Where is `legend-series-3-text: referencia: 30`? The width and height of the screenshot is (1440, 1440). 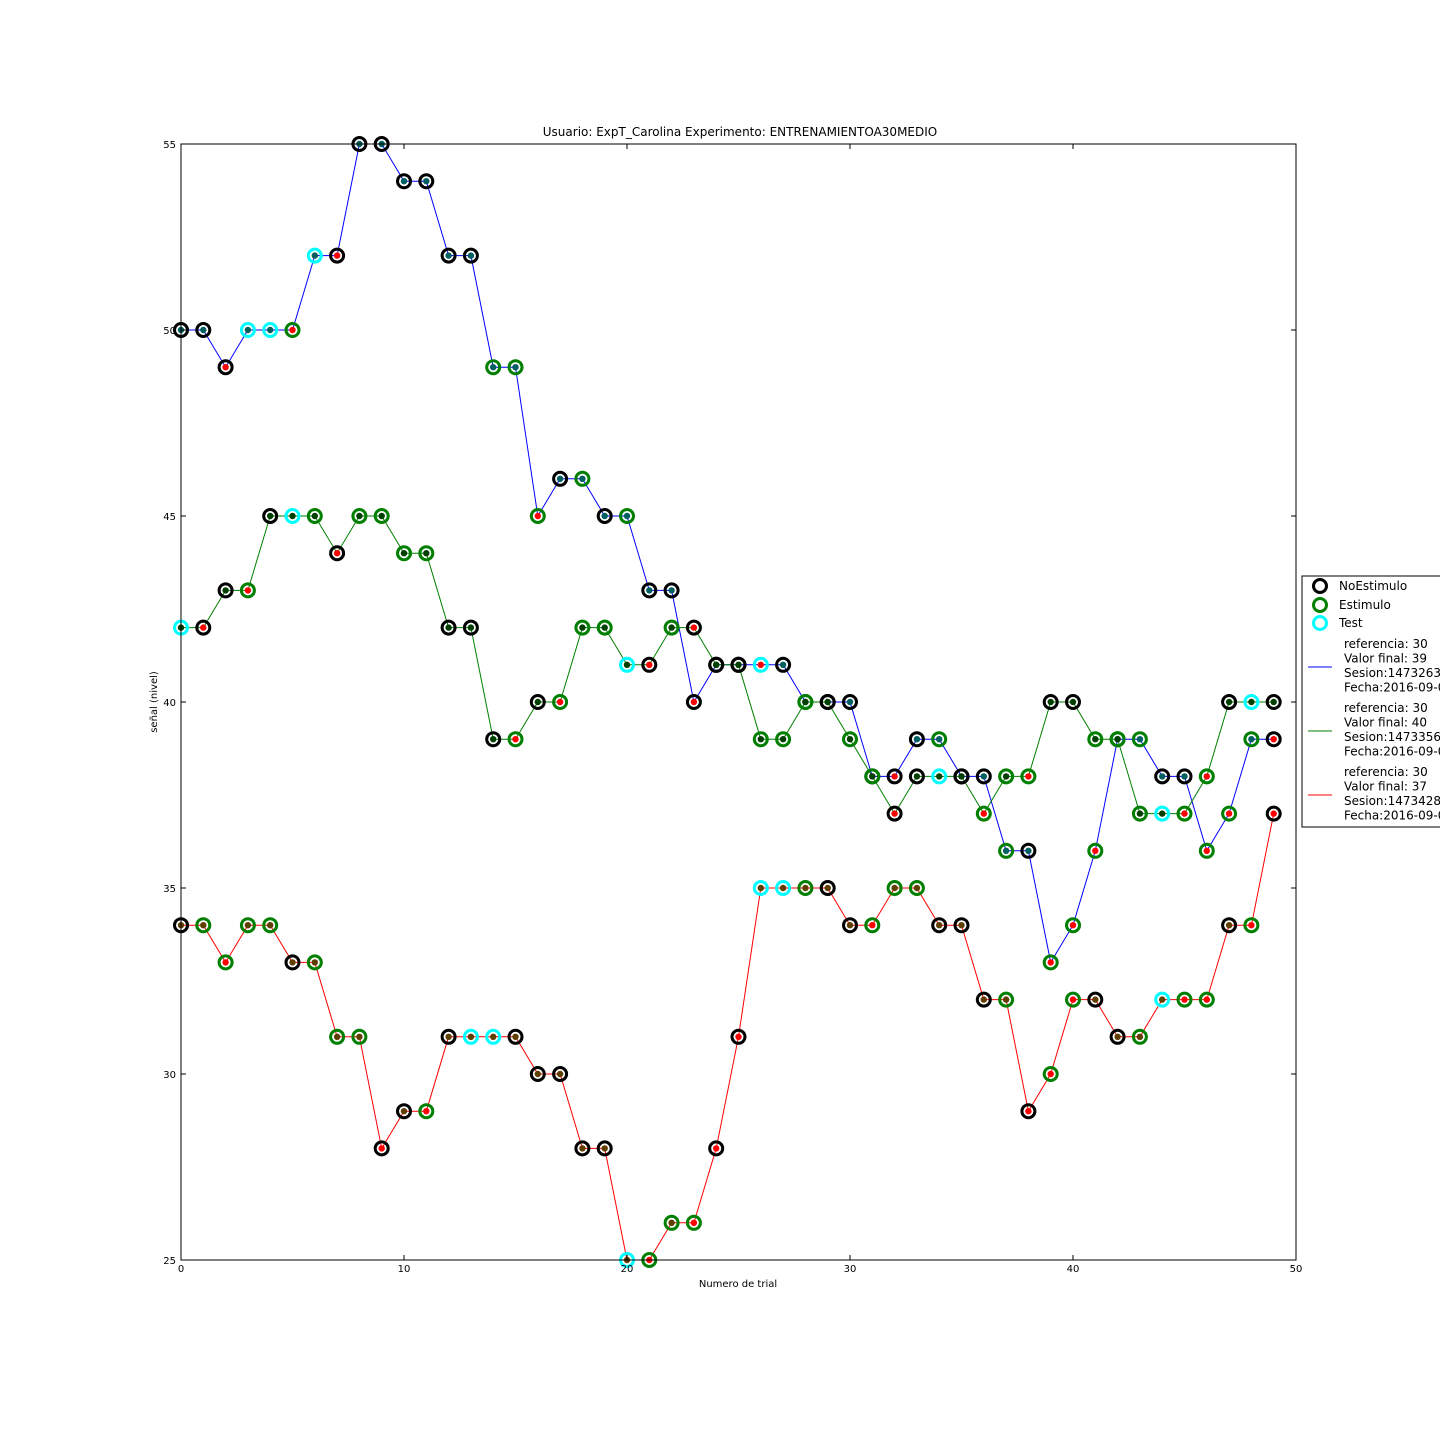 legend-series-3-text: referencia: 30 is located at coordinates (1386, 772).